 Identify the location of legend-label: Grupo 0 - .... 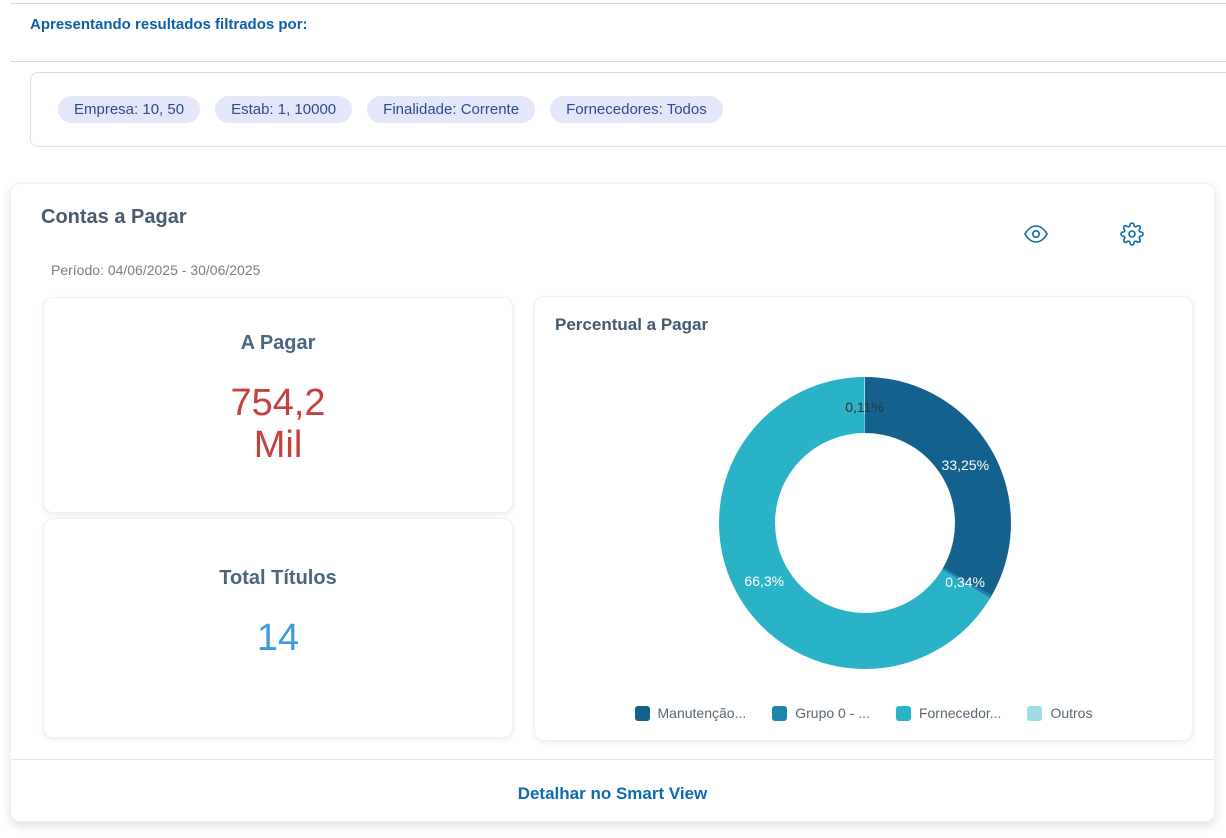
(832, 713).